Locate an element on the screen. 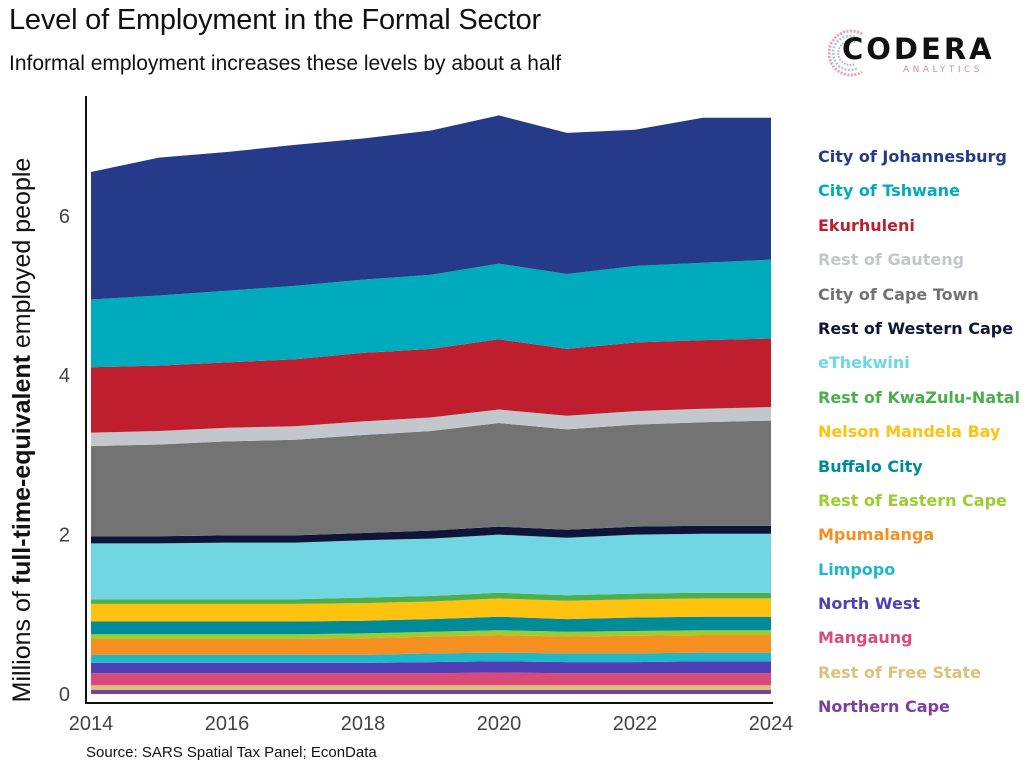 The image size is (1024, 772). legend-item-city-of-johannesburg: City of Johannesburg is located at coordinates (912, 156).